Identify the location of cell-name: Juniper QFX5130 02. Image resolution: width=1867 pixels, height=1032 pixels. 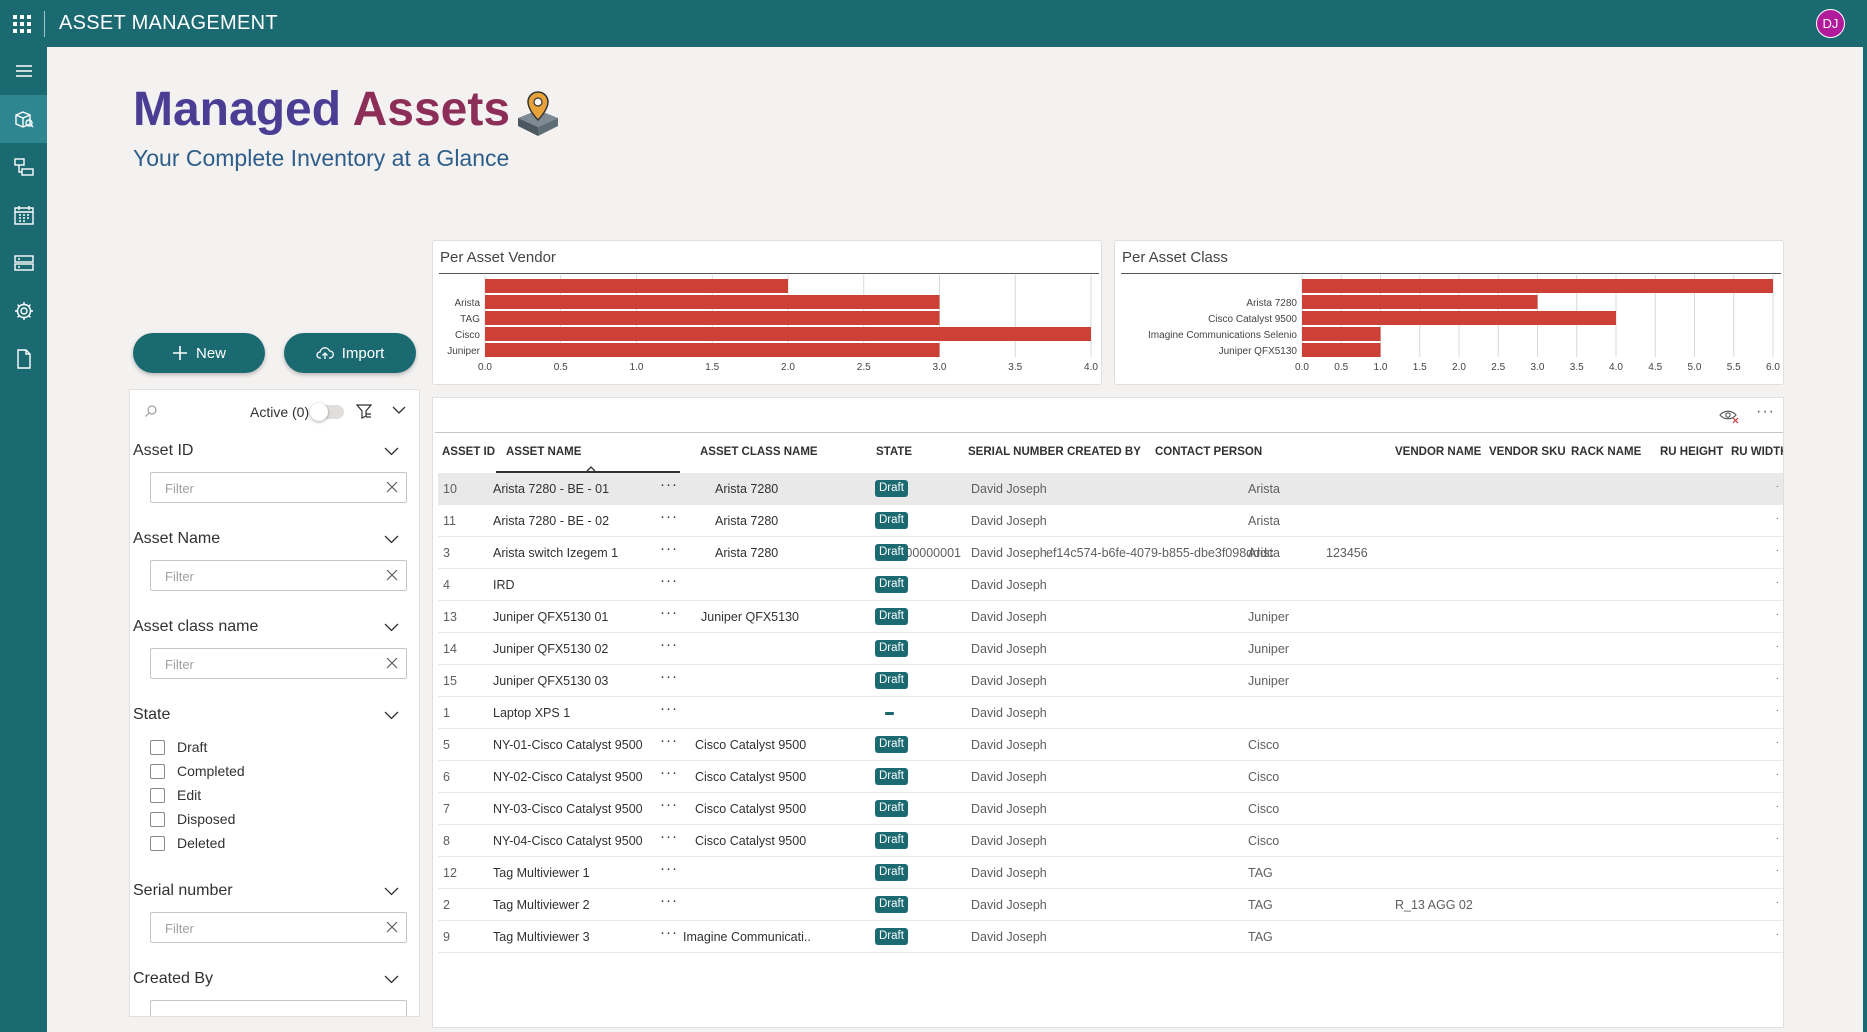
(551, 649).